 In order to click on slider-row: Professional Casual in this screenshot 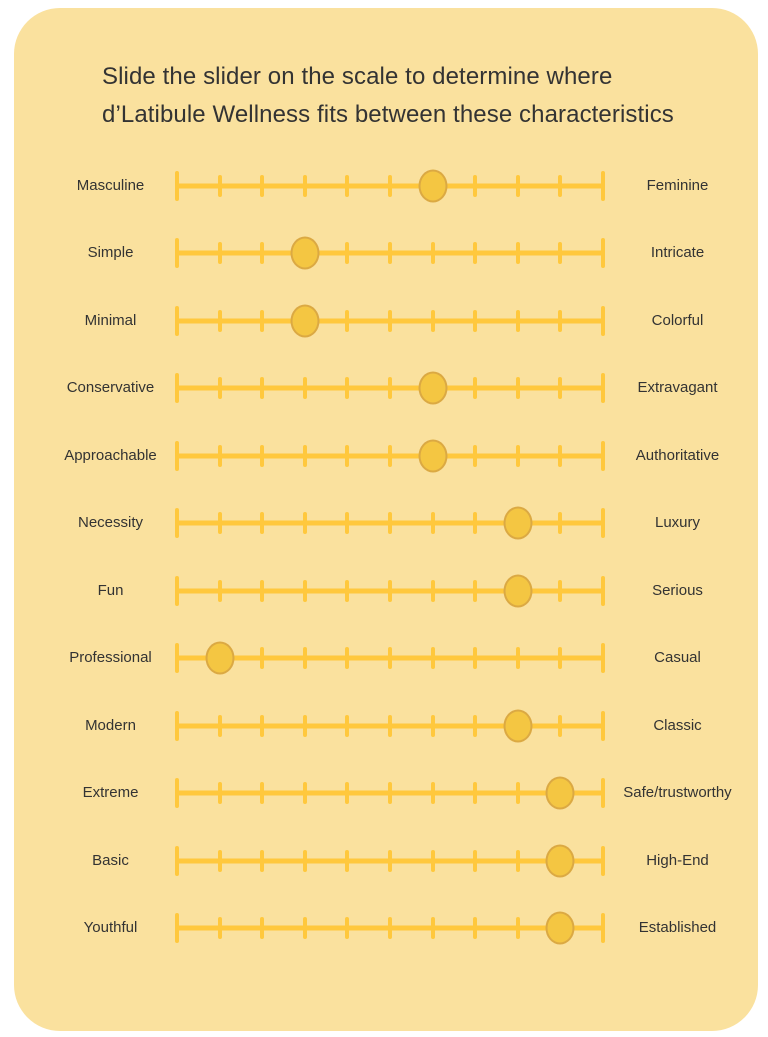, I will do `click(386, 659)`.